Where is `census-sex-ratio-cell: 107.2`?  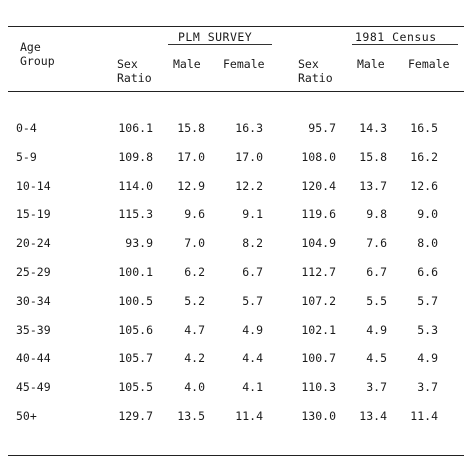
census-sex-ratio-cell: 107.2 is located at coordinates (318, 301).